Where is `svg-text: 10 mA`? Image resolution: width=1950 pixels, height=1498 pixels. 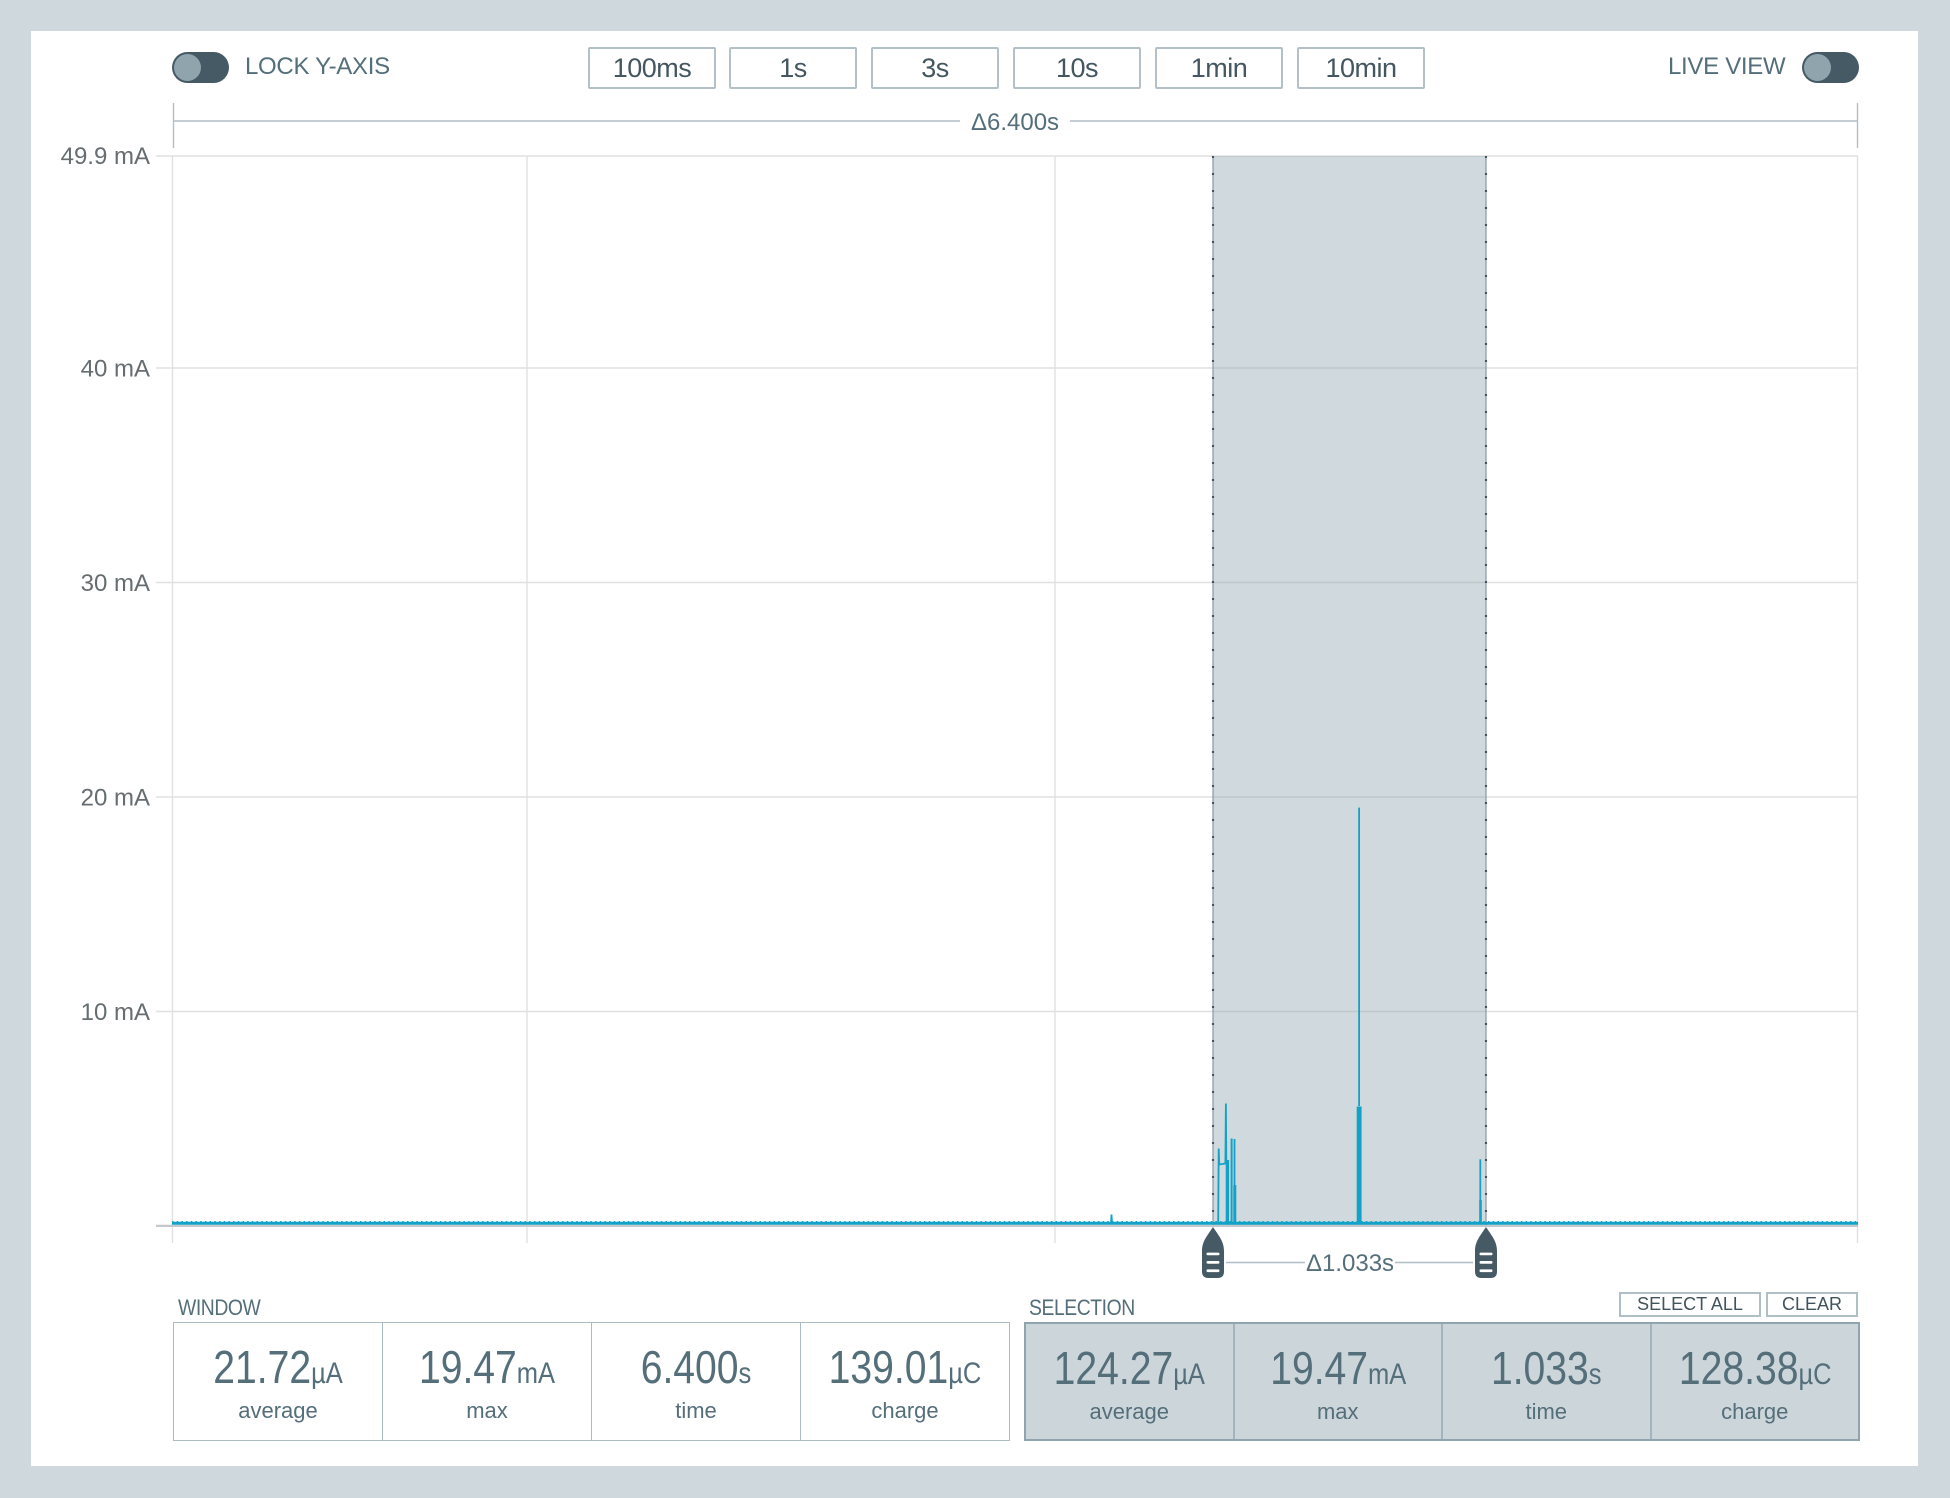
svg-text: 10 mA is located at coordinates (115, 1012).